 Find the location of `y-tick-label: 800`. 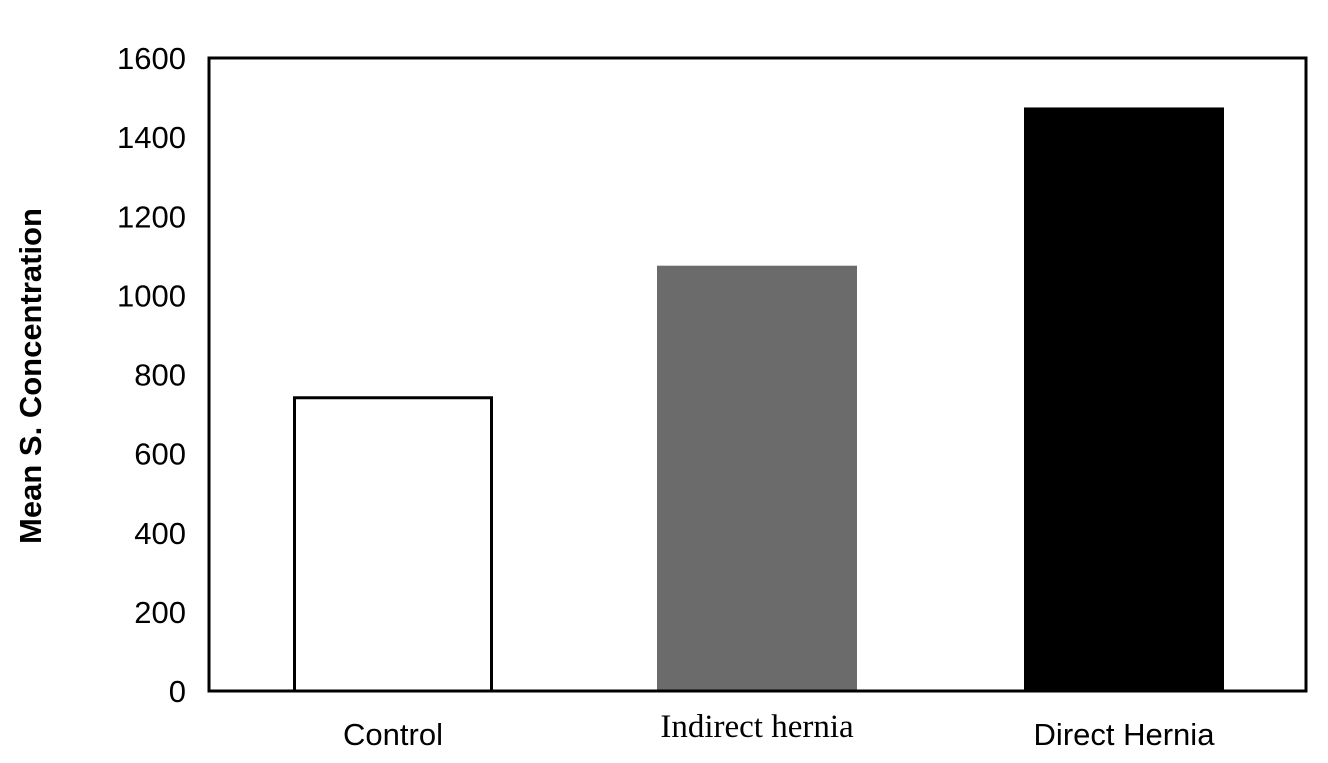

y-tick-label: 800 is located at coordinates (160, 375).